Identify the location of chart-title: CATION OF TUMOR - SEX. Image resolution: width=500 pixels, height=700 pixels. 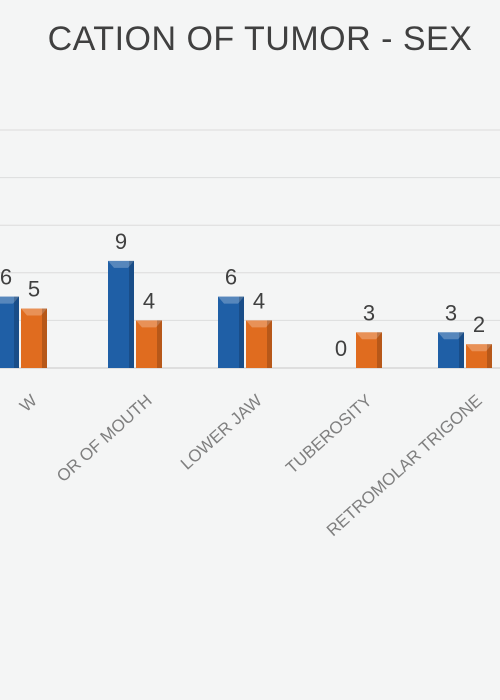
(260, 39).